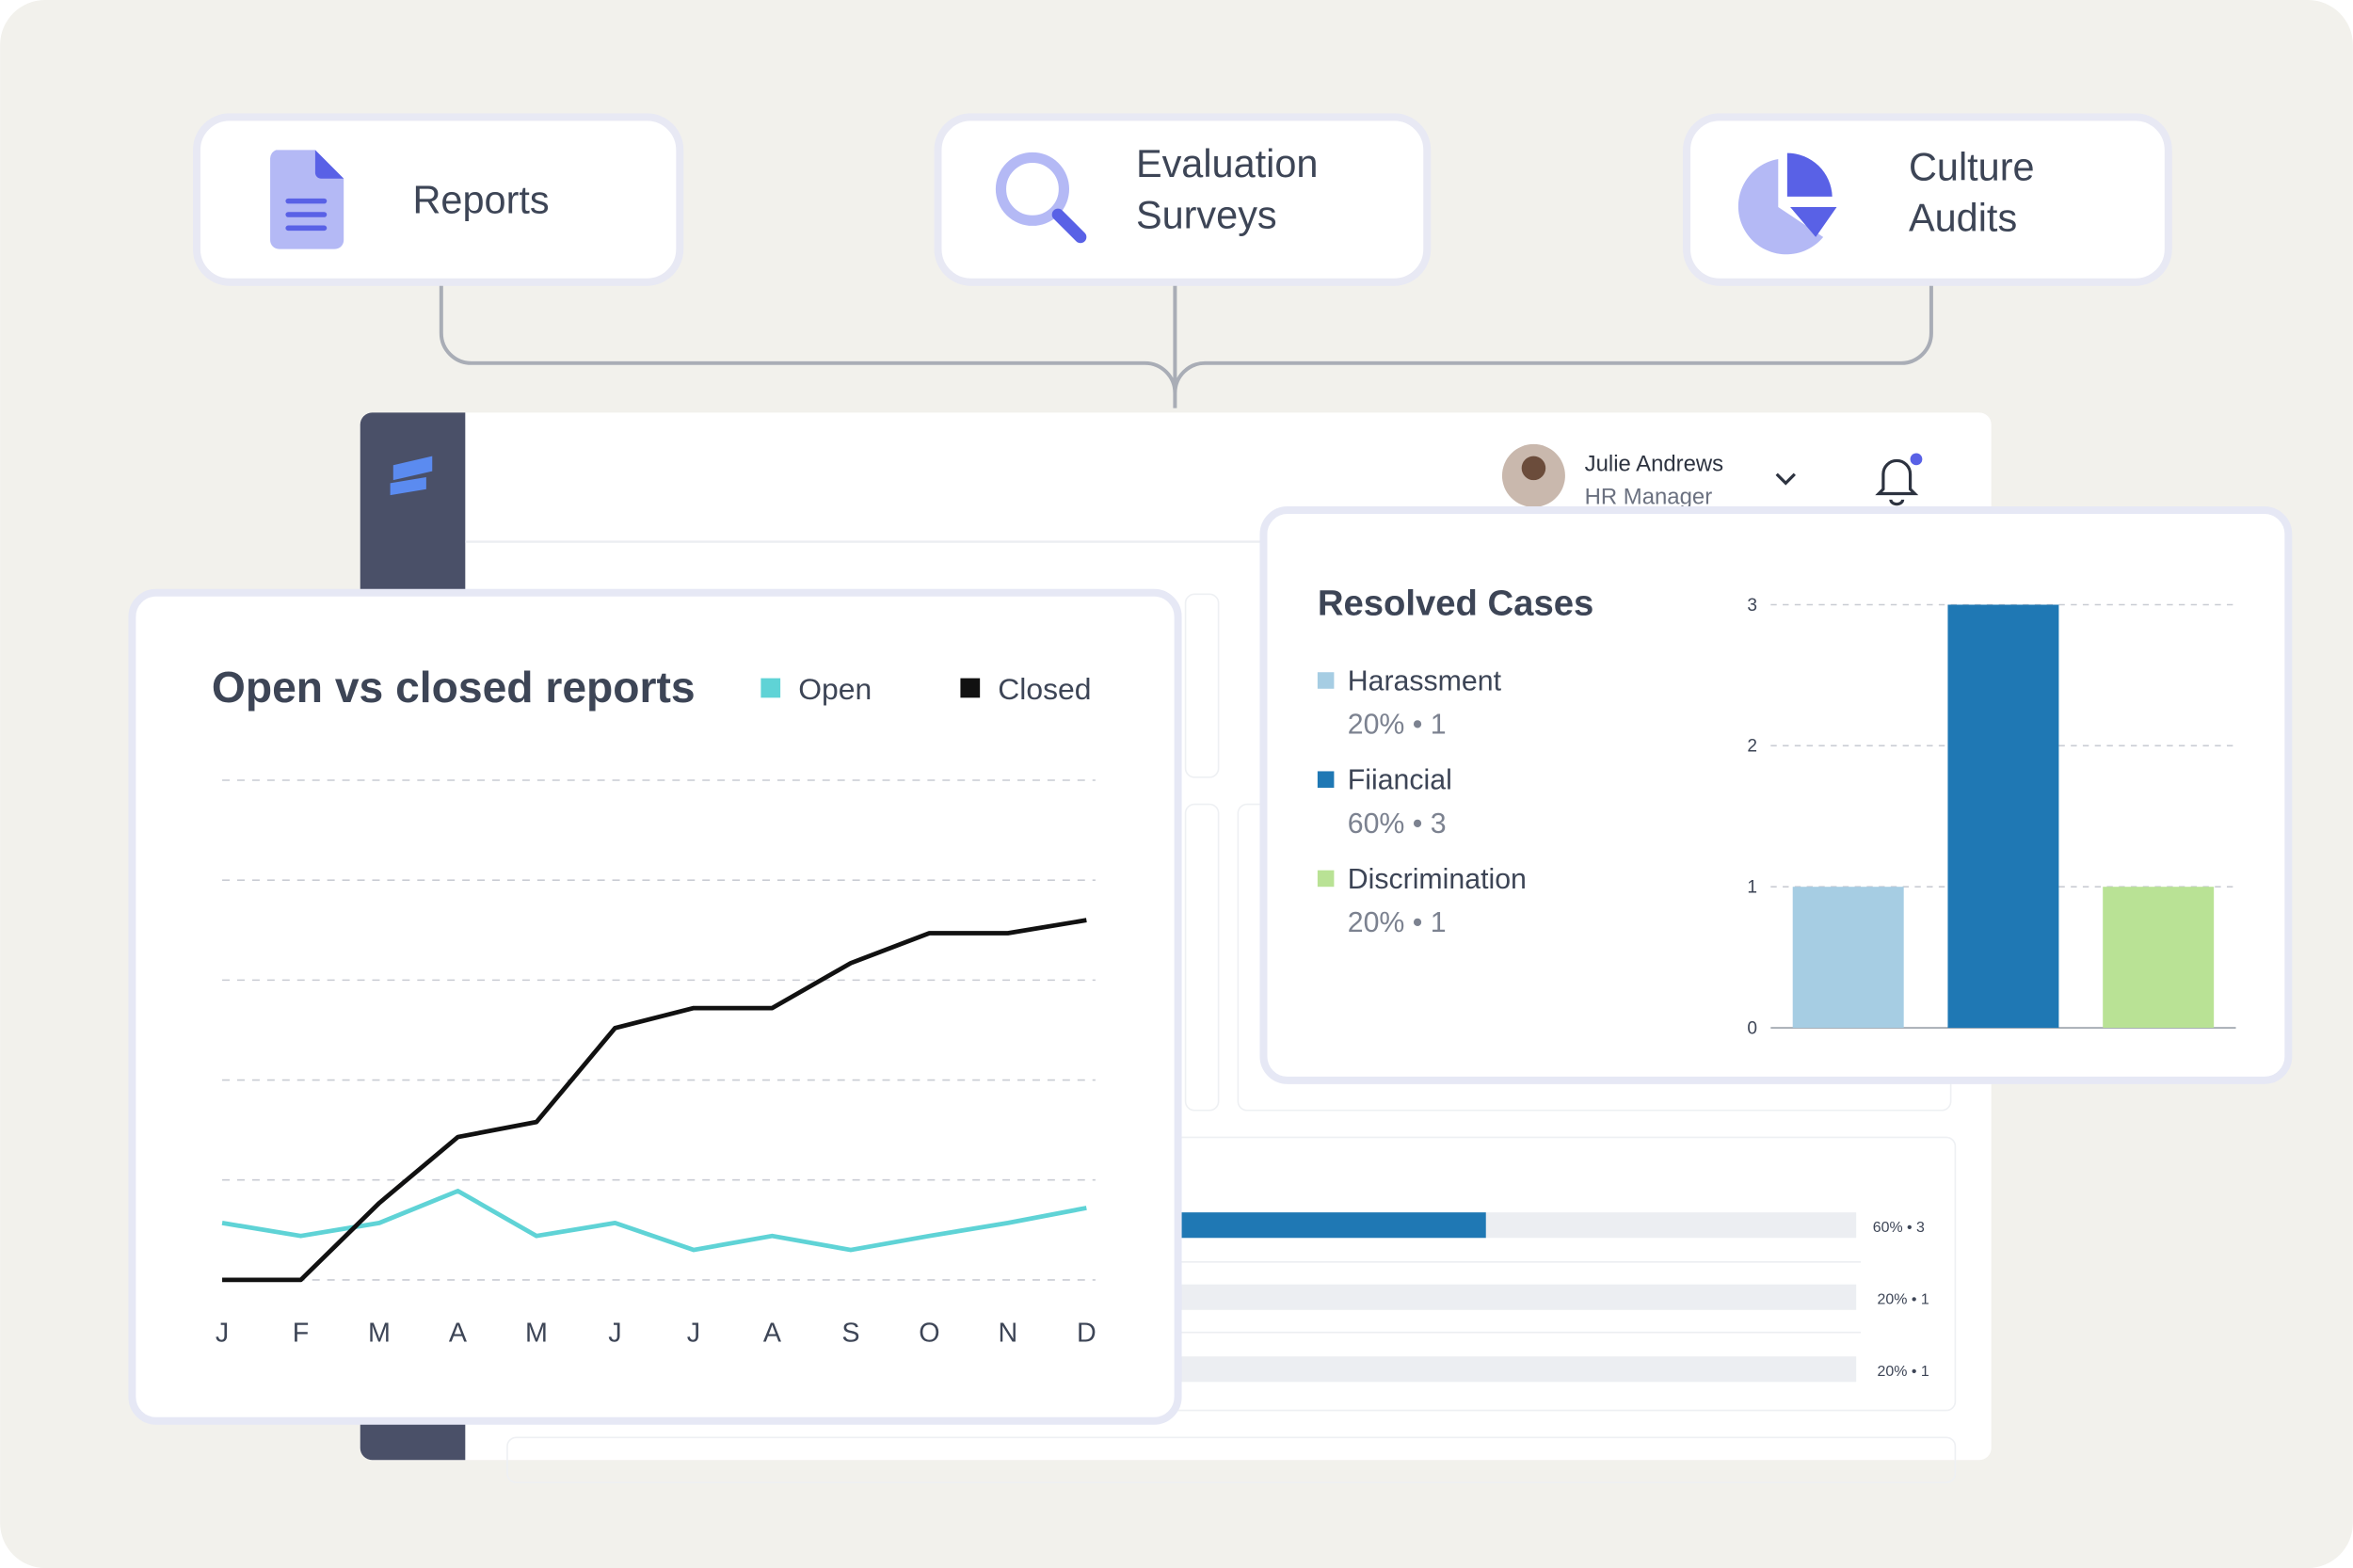  I want to click on card-label: Surveys, so click(1207, 214).